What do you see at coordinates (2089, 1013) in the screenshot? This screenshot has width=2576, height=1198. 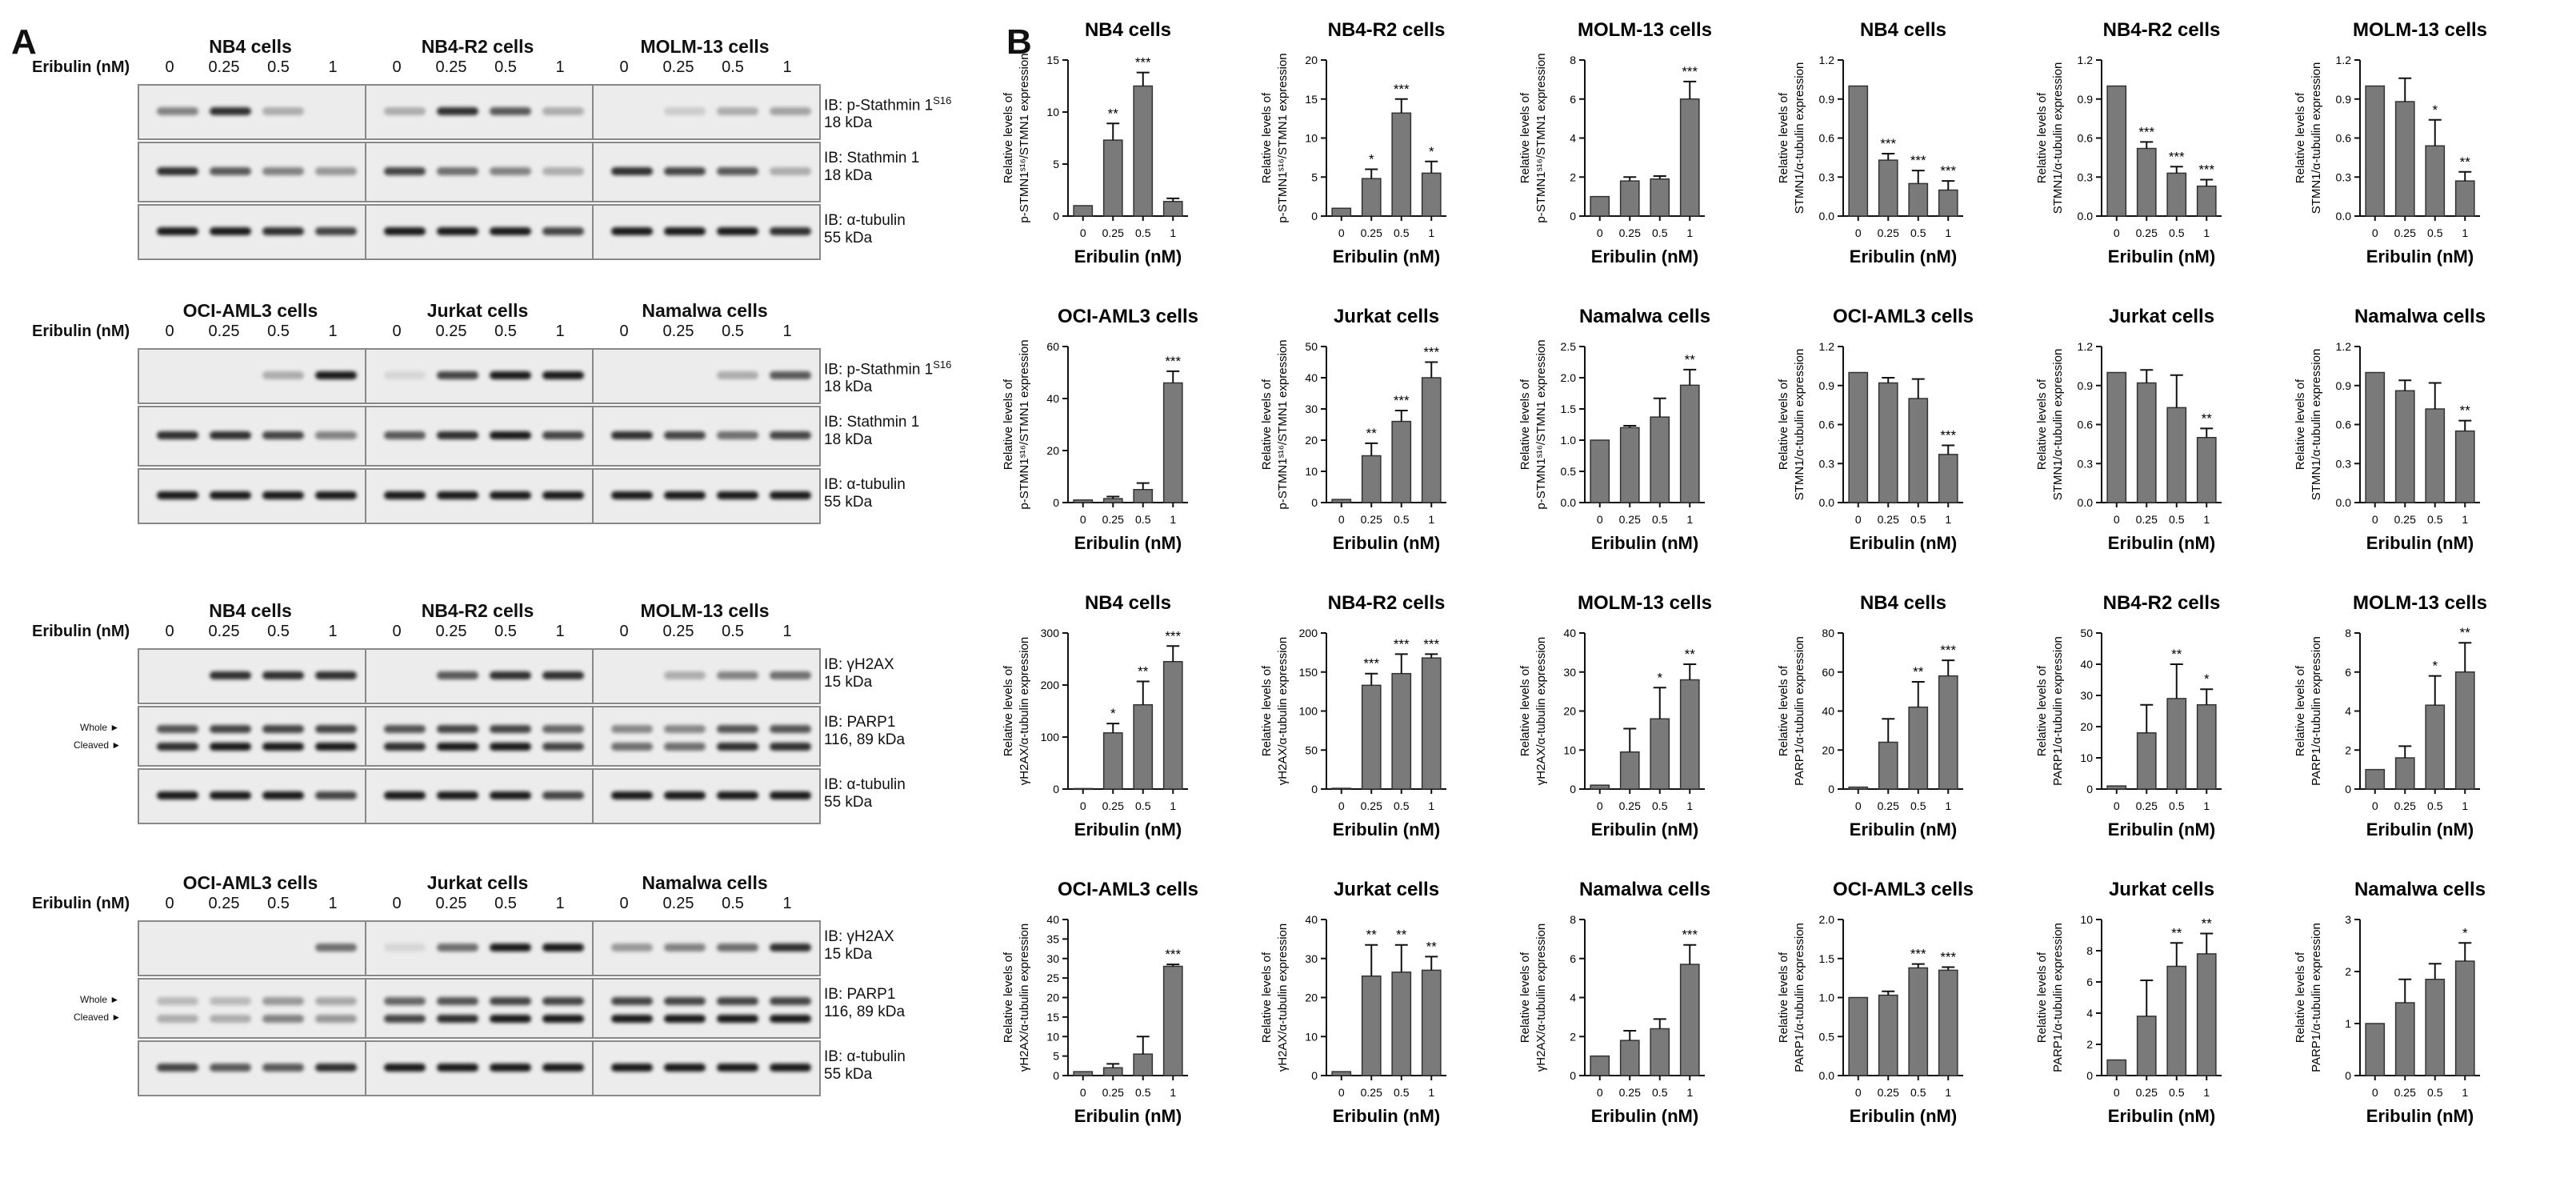 I see `y-tick-label: 4` at bounding box center [2089, 1013].